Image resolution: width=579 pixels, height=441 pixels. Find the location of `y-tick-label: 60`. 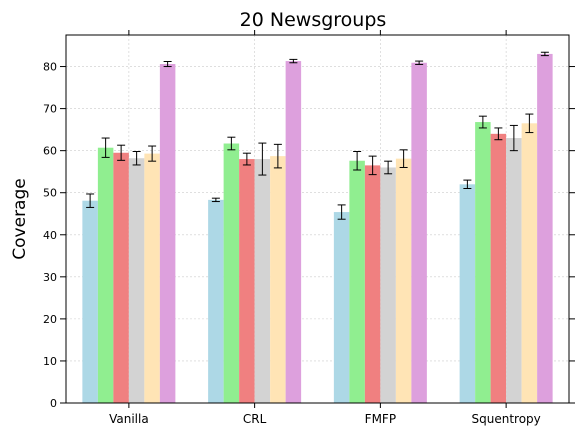

y-tick-label: 60 is located at coordinates (50, 151).